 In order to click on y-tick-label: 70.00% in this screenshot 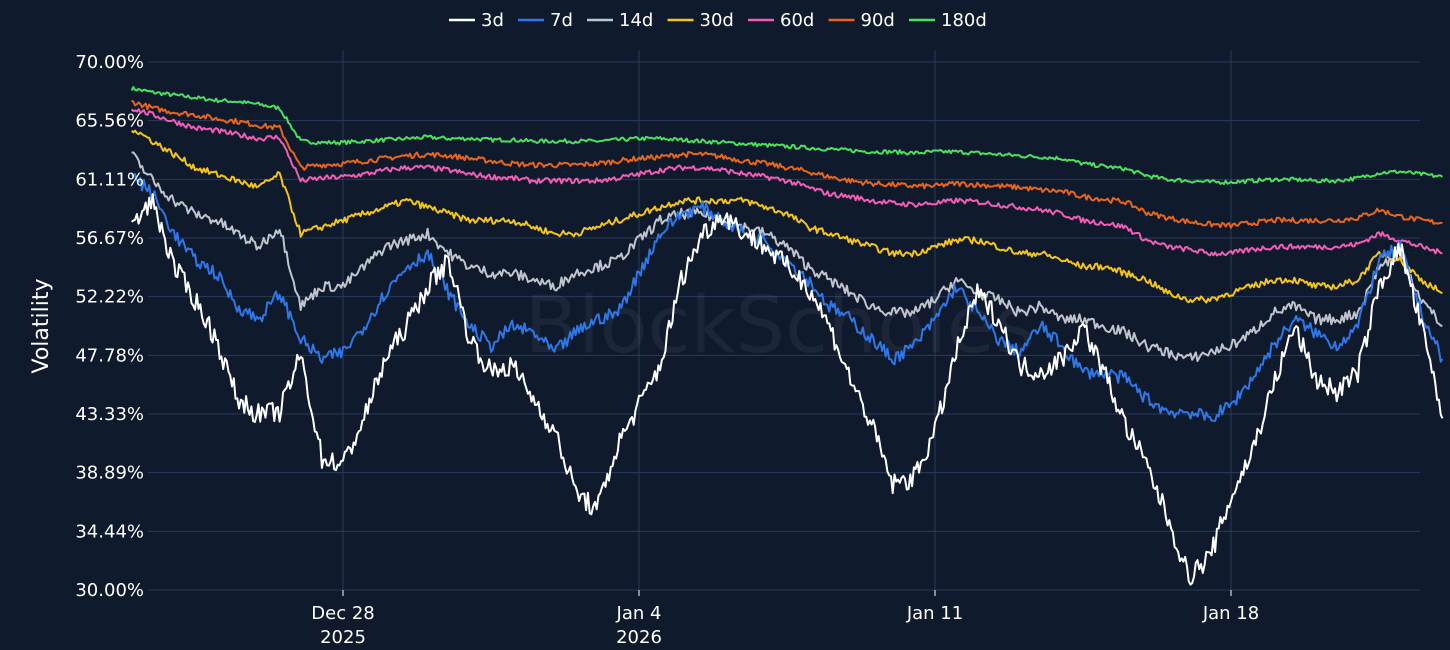, I will do `click(109, 62)`.